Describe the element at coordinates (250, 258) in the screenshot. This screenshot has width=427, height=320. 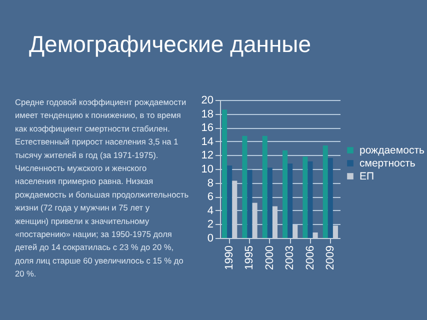
I see `x-tick-label: 1995` at that location.